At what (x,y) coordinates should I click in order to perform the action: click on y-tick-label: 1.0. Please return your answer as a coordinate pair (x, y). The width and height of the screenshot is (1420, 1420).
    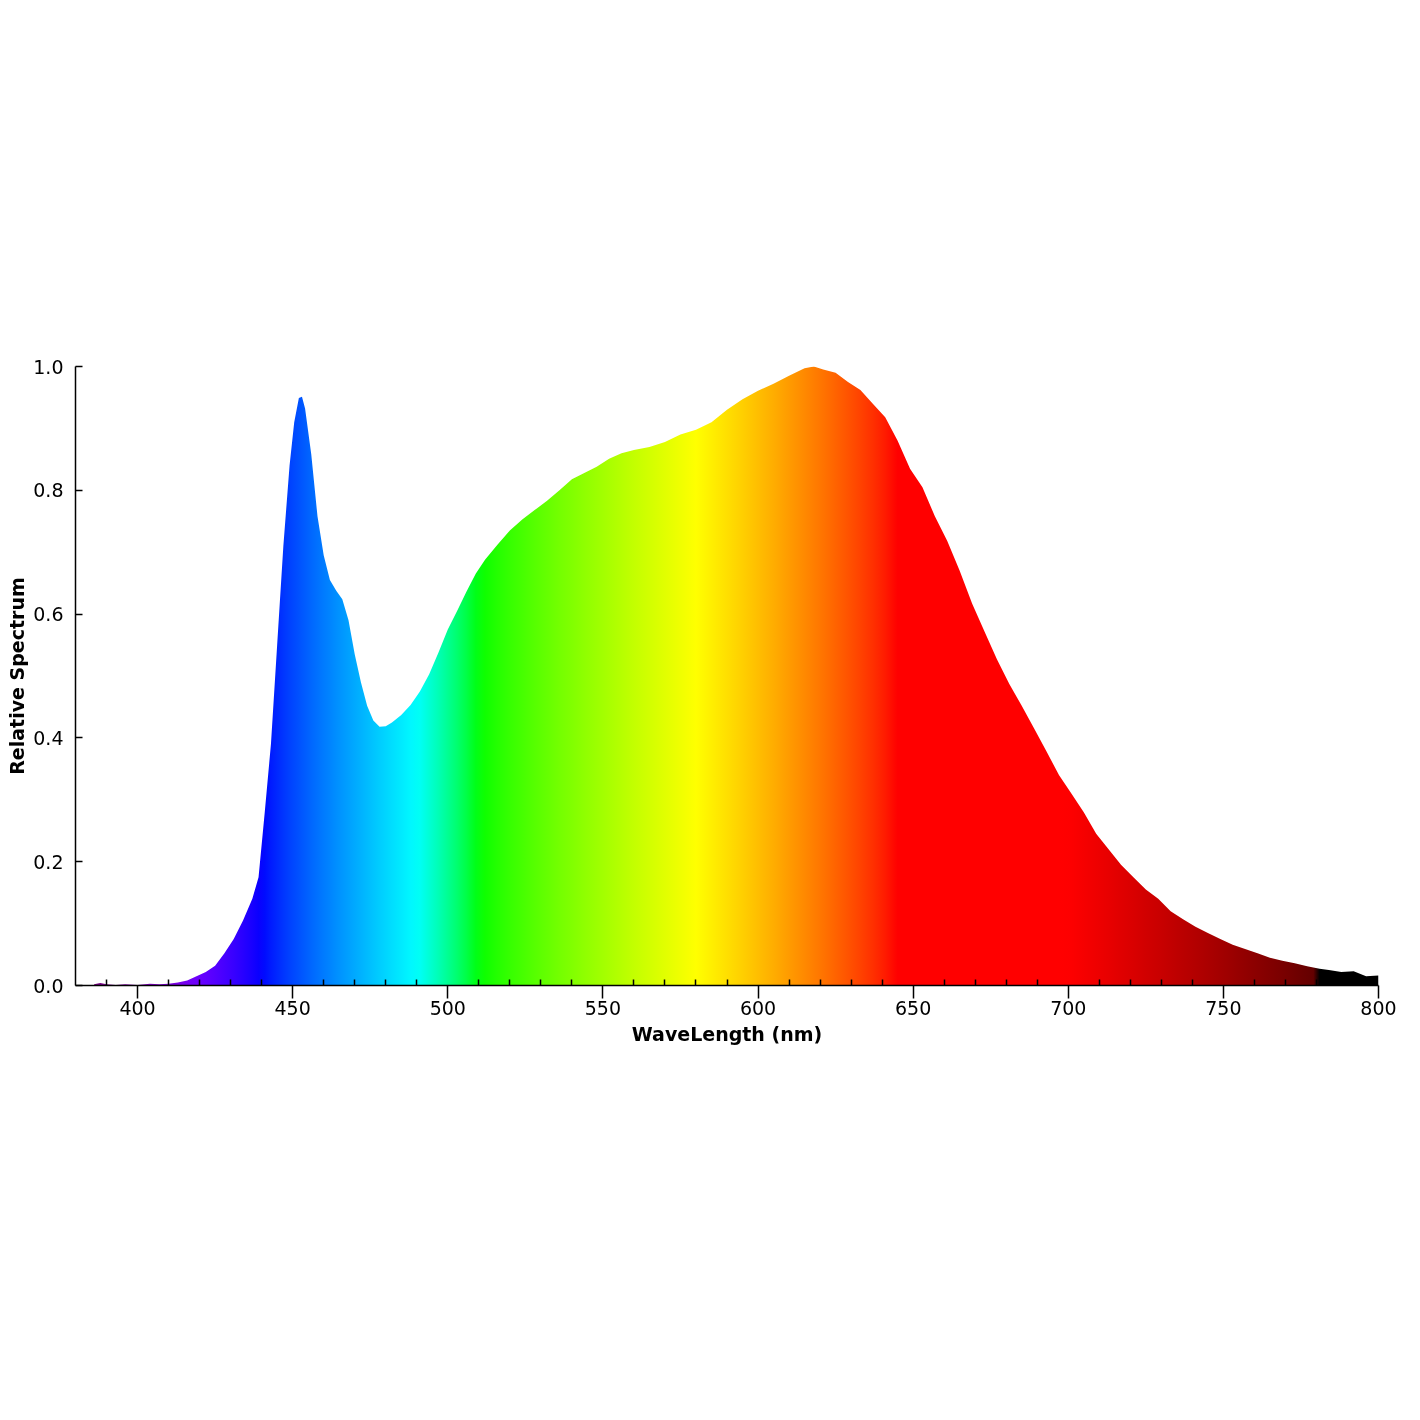
    Looking at the image, I should click on (48, 366).